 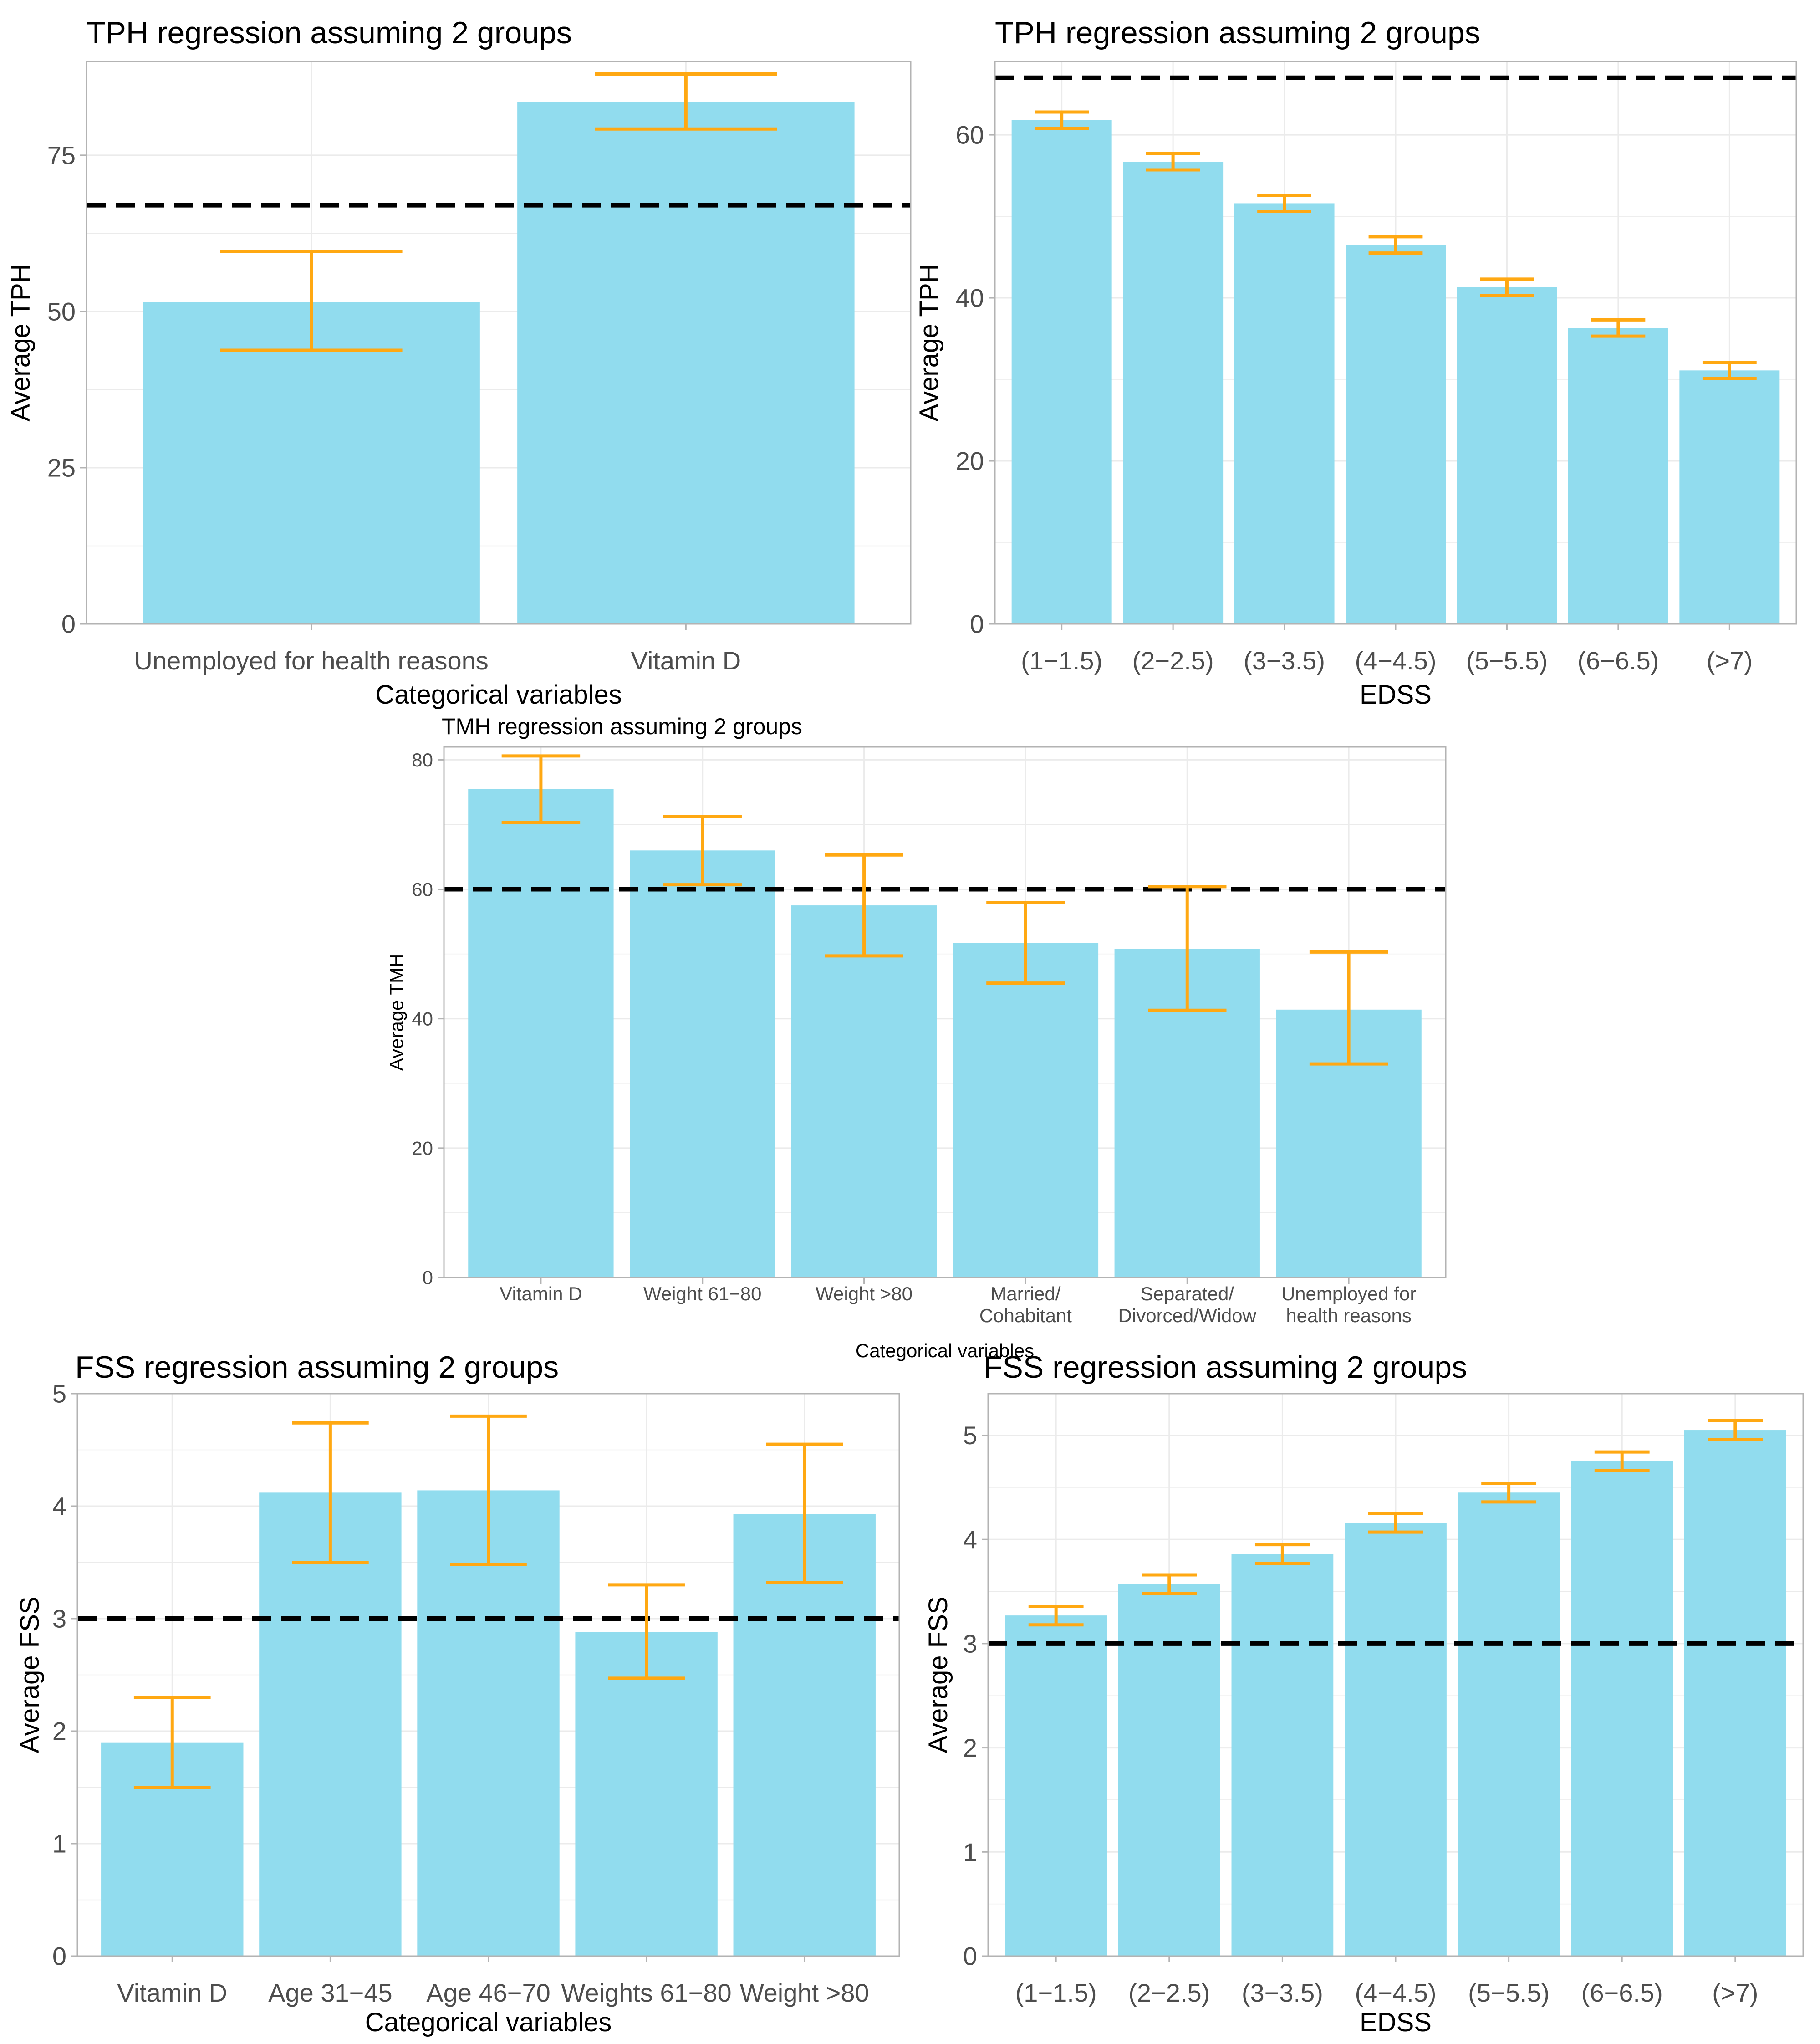 I want to click on x-tick-label: (>7), so click(x=1730, y=661).